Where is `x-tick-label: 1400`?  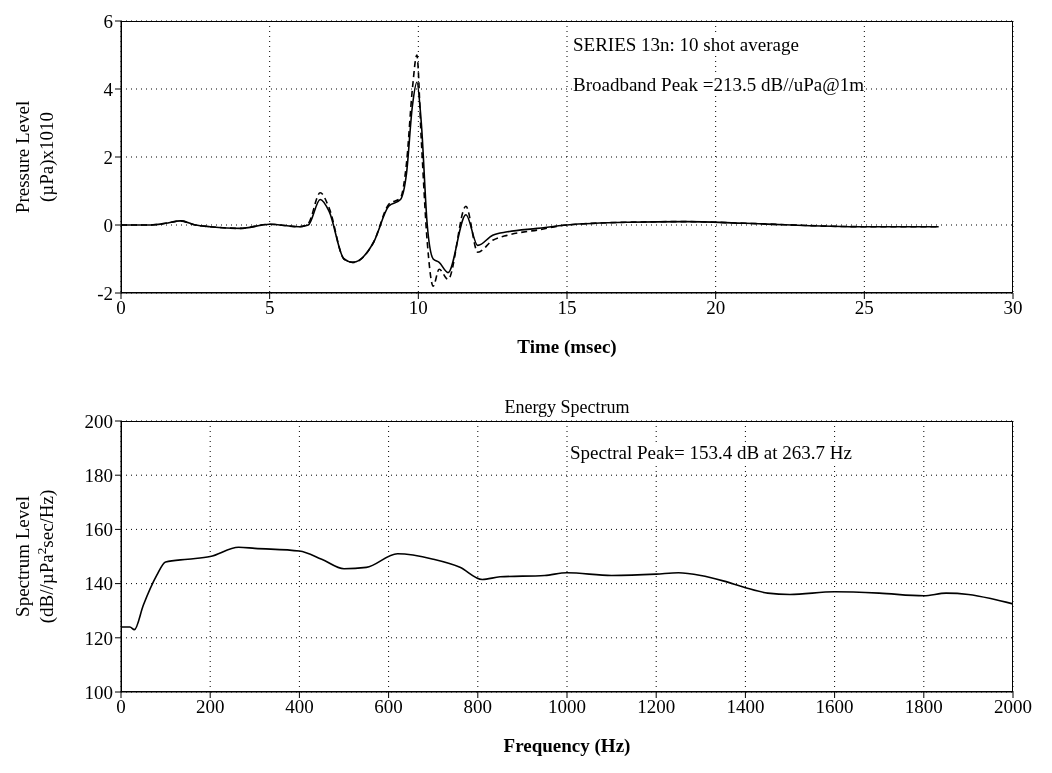
x-tick-label: 1400 is located at coordinates (745, 707).